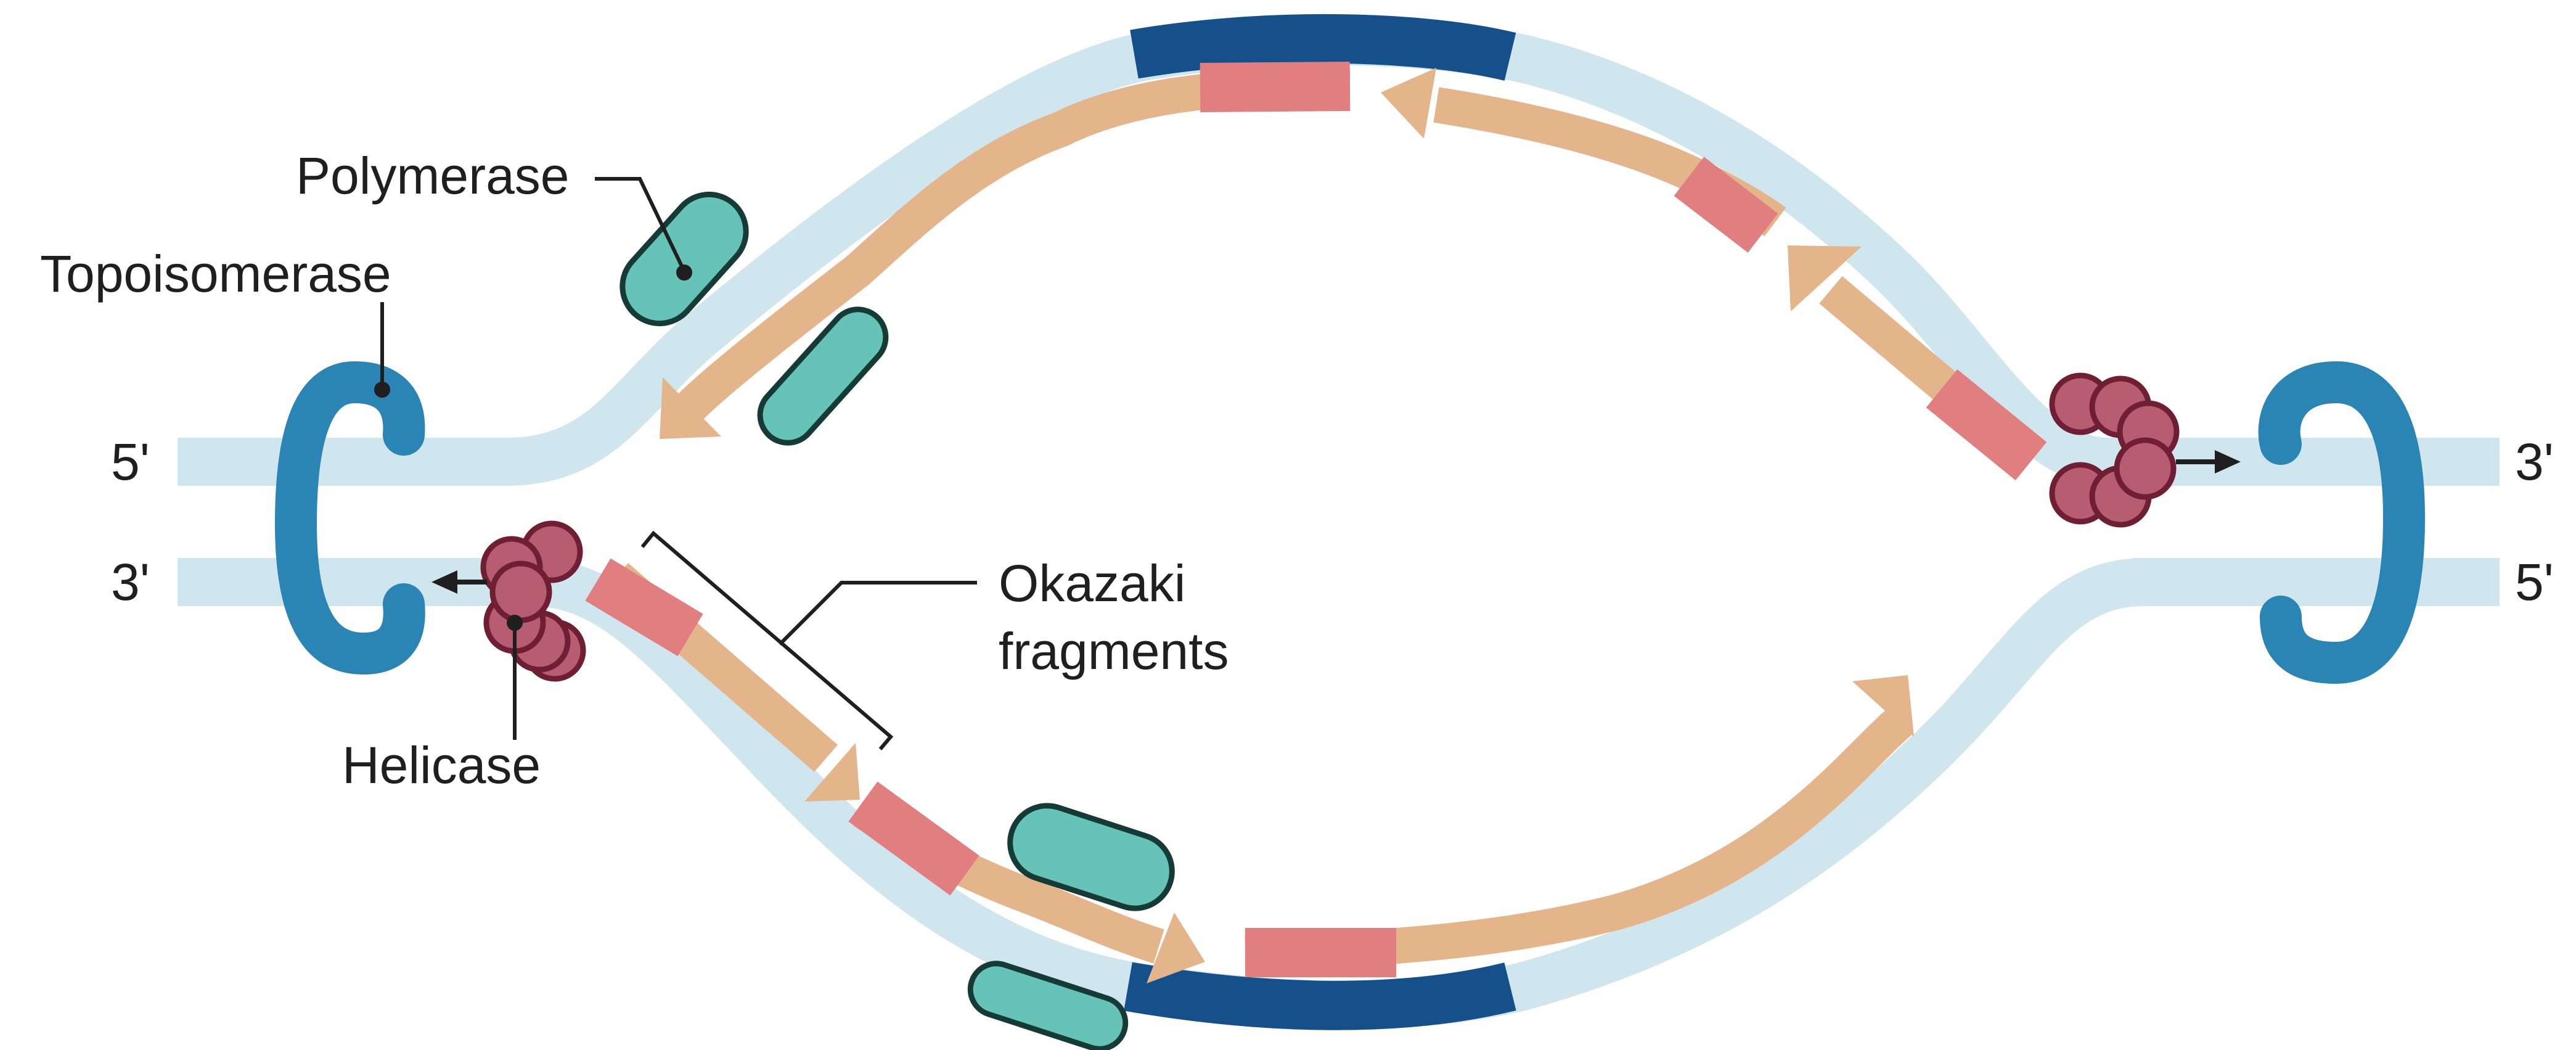  Describe the element at coordinates (382, 390) in the screenshot. I see `topoisomerase-leader-dot` at that location.